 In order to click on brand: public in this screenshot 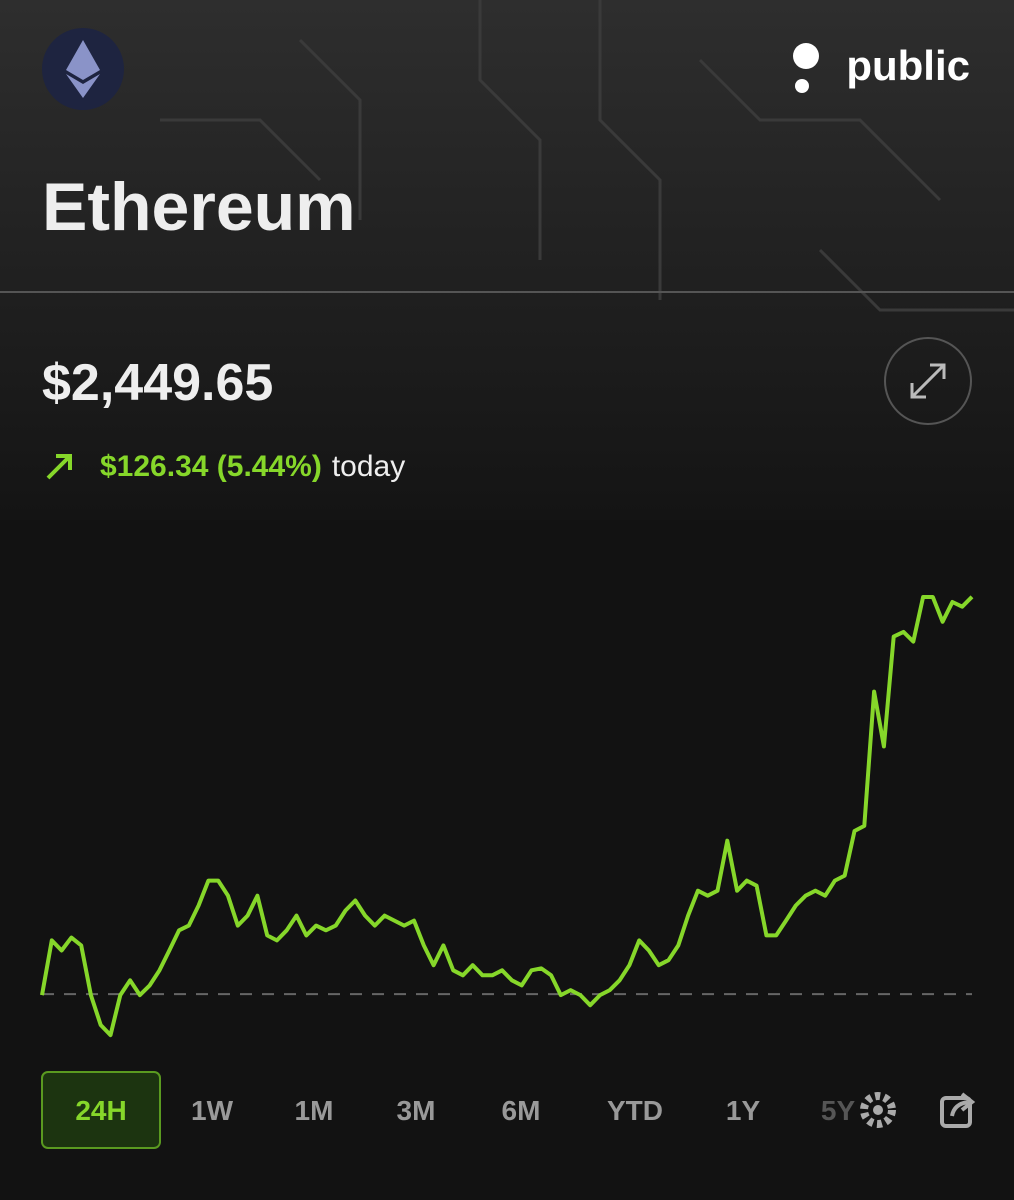, I will do `click(908, 65)`.